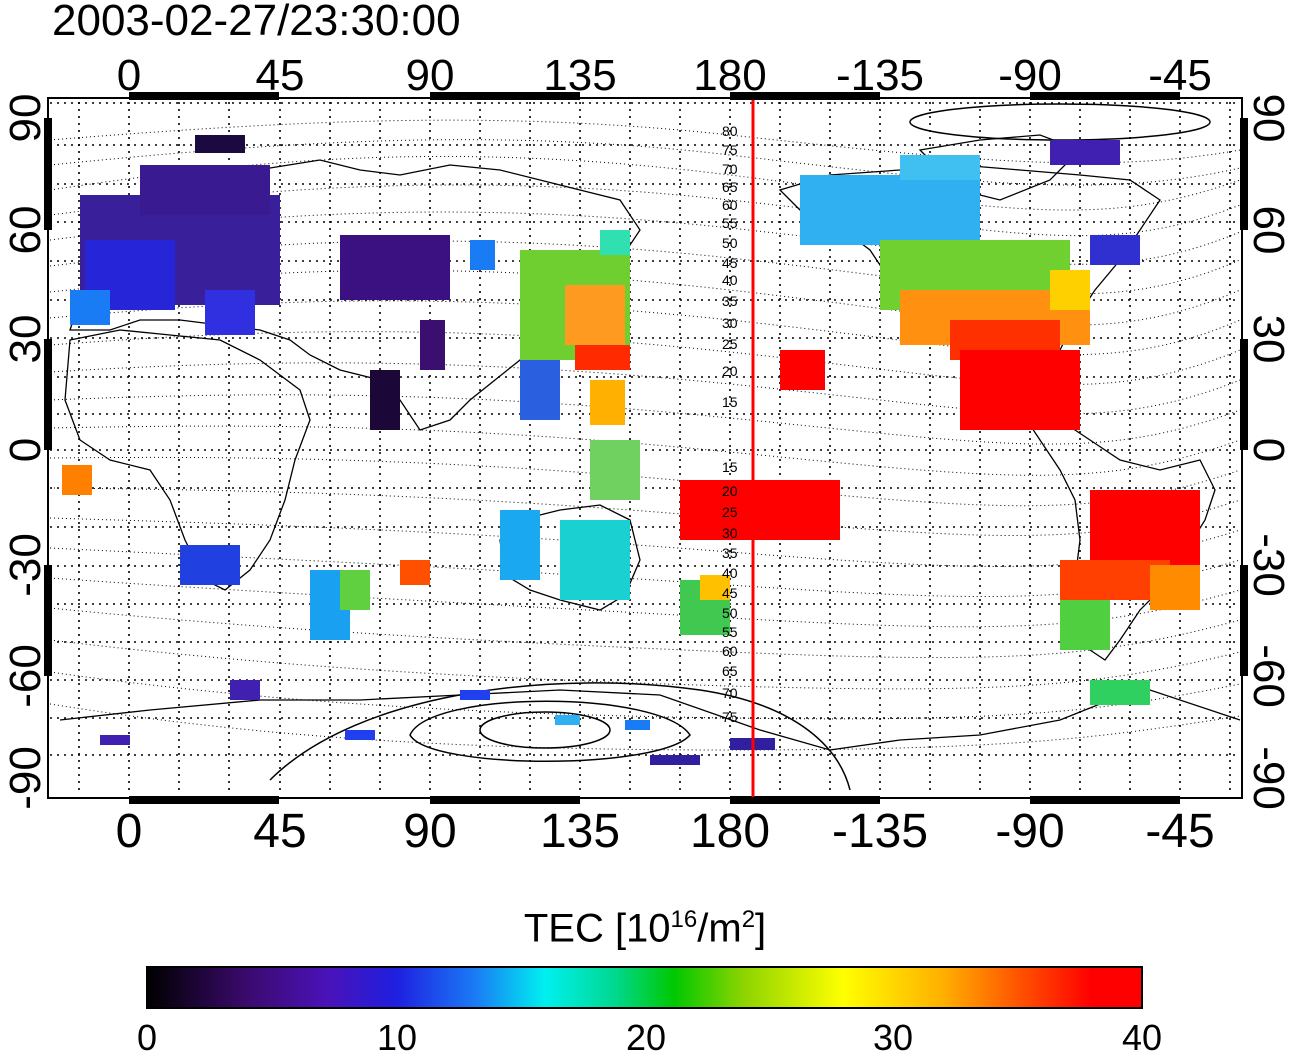 The width and height of the screenshot is (1292, 1058). What do you see at coordinates (730, 75) in the screenshot?
I see `top-x-tick: 180` at bounding box center [730, 75].